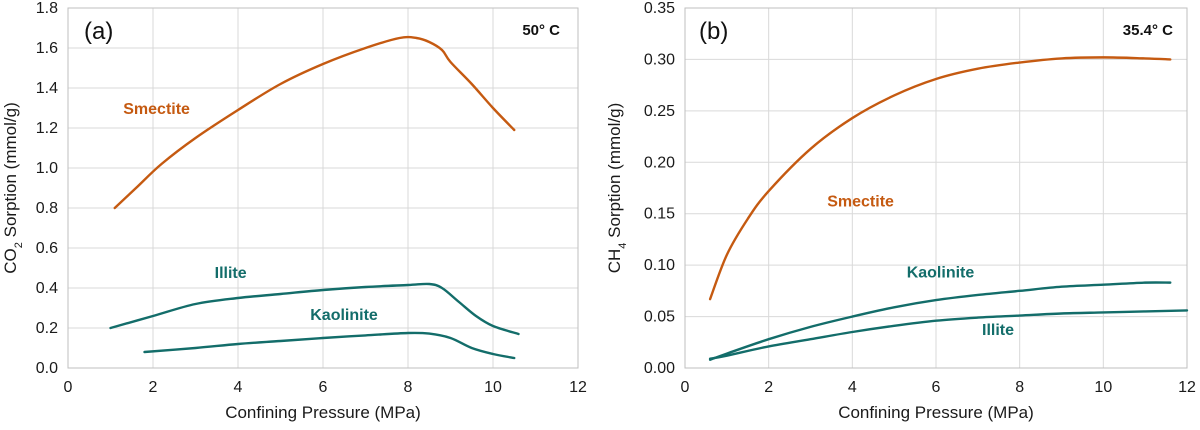  I want to click on y-axis-title: CO2 Sorption (mmol/g), so click(13, 187).